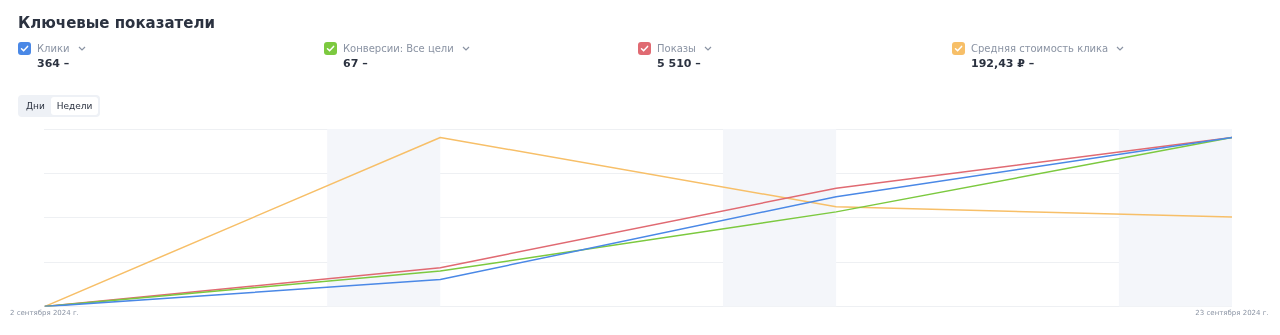 The height and width of the screenshot is (335, 1280). I want to click on text: Дни, so click(35, 106).